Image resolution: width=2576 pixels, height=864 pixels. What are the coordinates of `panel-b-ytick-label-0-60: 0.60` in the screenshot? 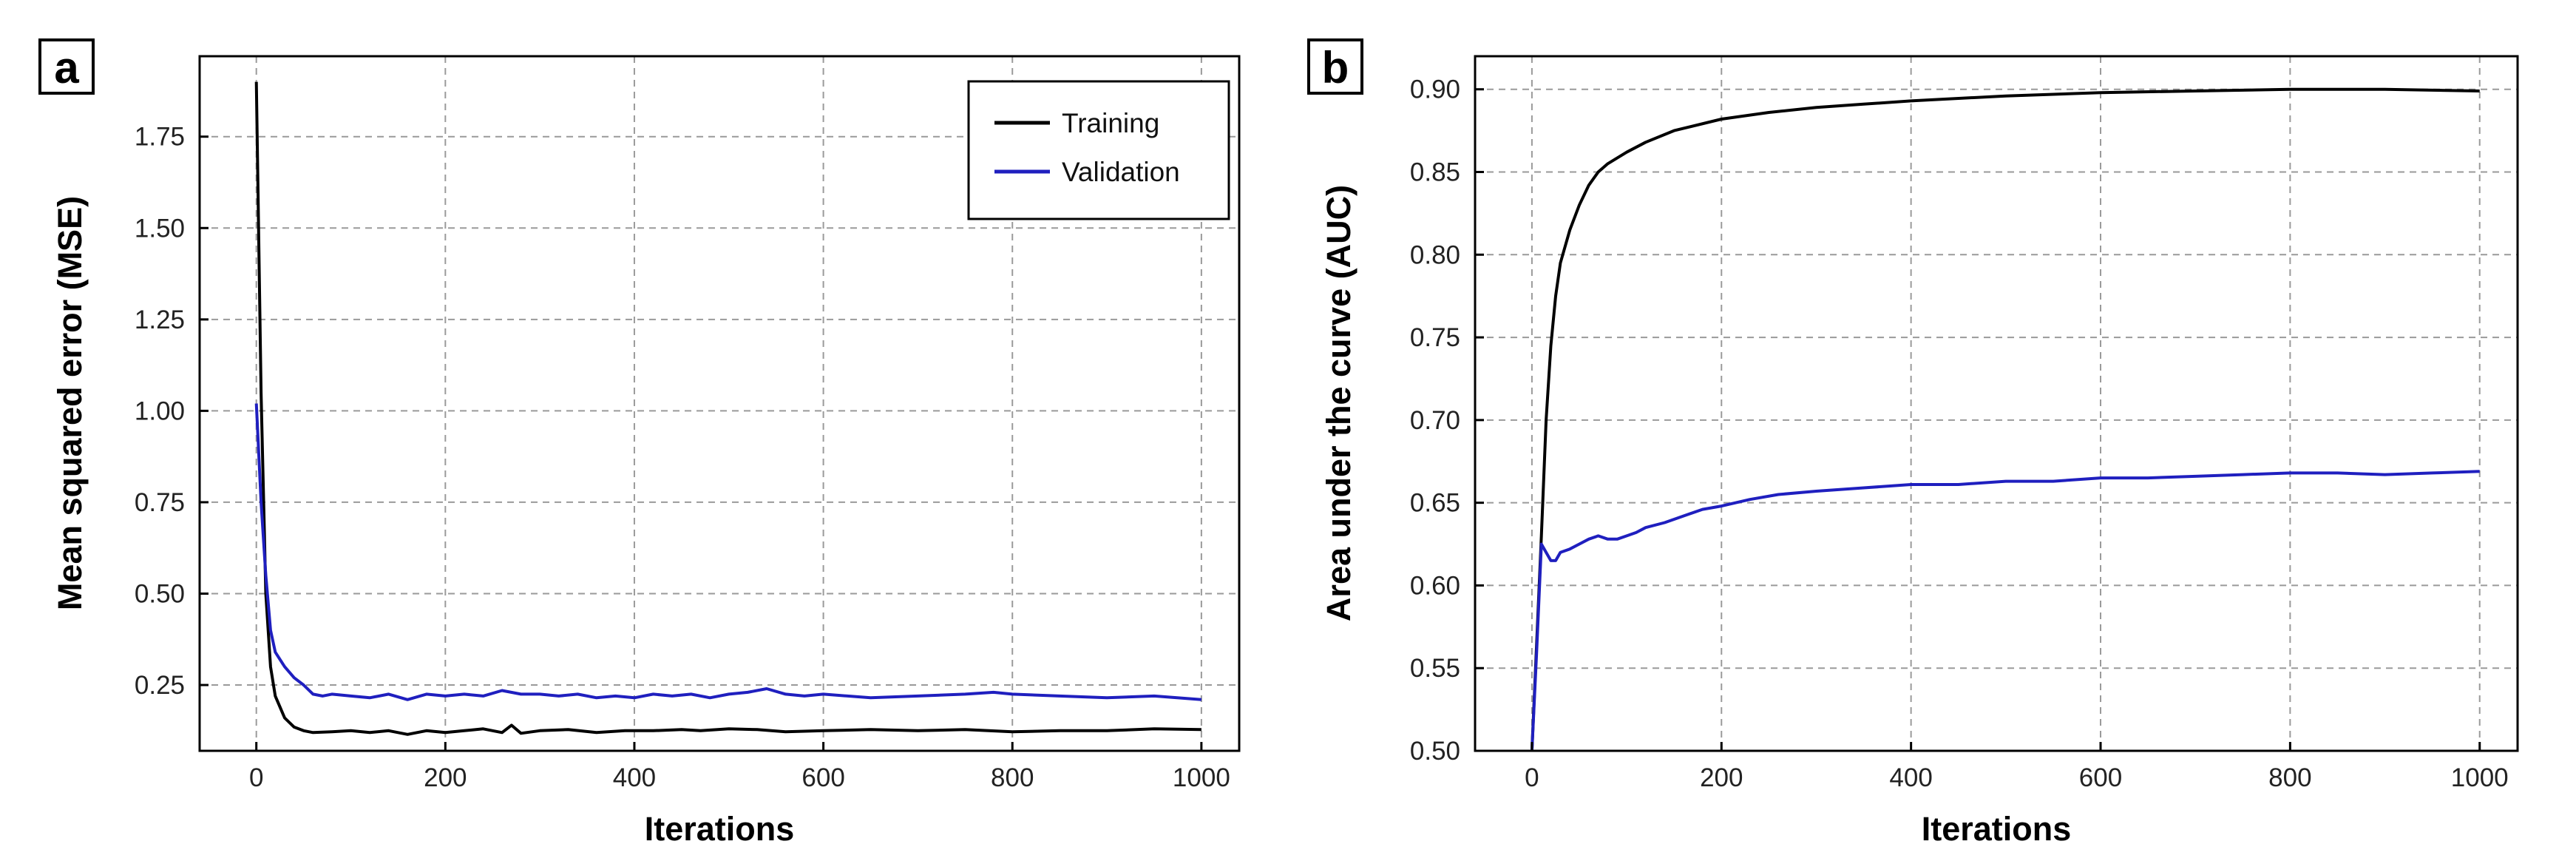 It's located at (1435, 585).